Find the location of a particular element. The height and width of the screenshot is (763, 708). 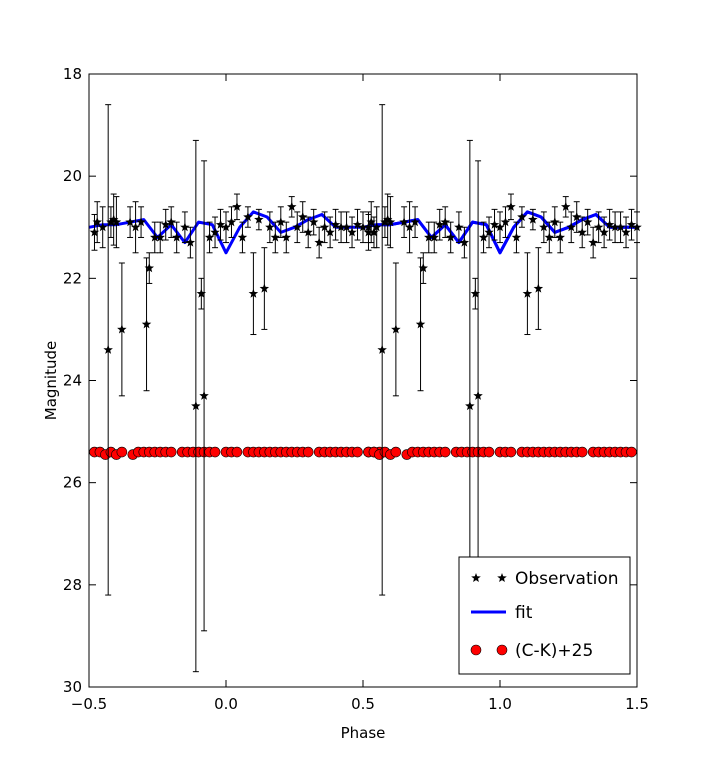

legend-label: (C-K)+25 is located at coordinates (554, 651).